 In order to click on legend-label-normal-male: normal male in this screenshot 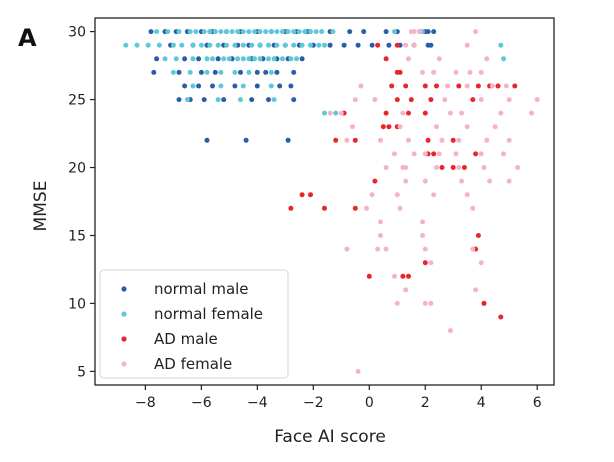, I will do `click(201, 289)`.